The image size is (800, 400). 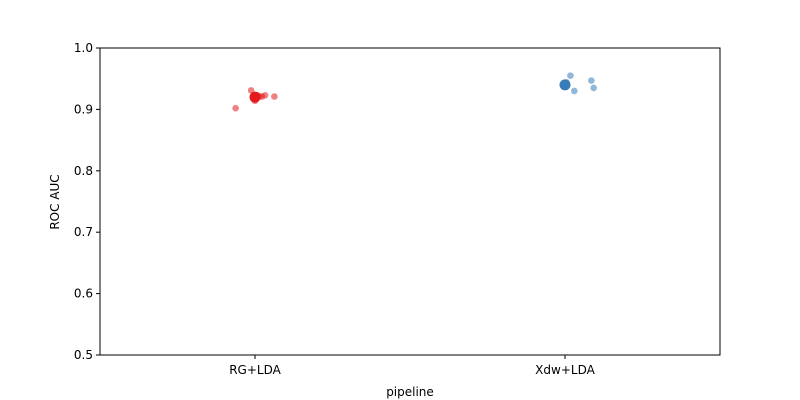 What do you see at coordinates (255, 370) in the screenshot?
I see `x-tick-label: RG+LDA` at bounding box center [255, 370].